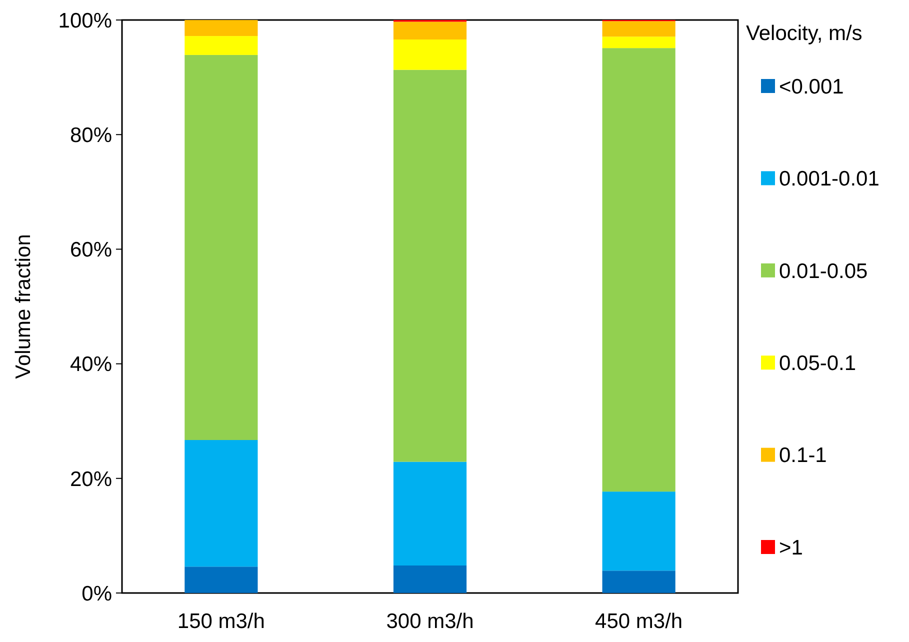 The width and height of the screenshot is (909, 642). What do you see at coordinates (639, 621) in the screenshot?
I see `x-tick-label: 450 m3/h` at bounding box center [639, 621].